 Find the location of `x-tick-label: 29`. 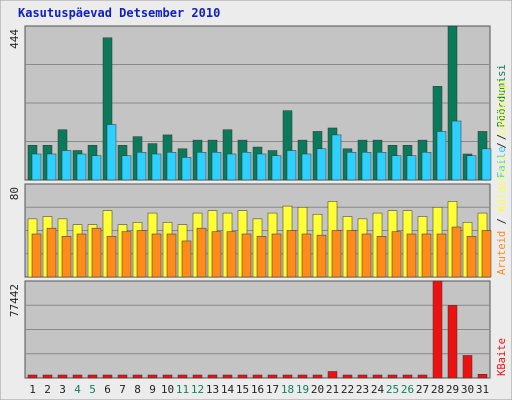

x-tick-label: 29 is located at coordinates (452, 389).